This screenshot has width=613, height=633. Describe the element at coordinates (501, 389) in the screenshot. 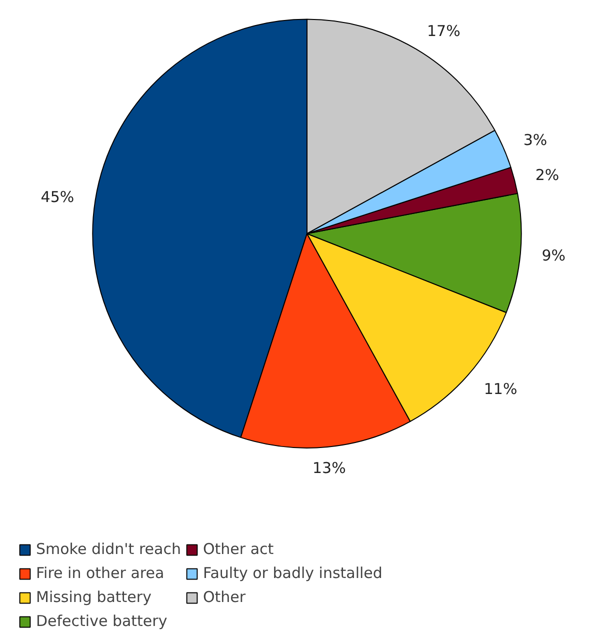

I see `data-label: 11%` at that location.